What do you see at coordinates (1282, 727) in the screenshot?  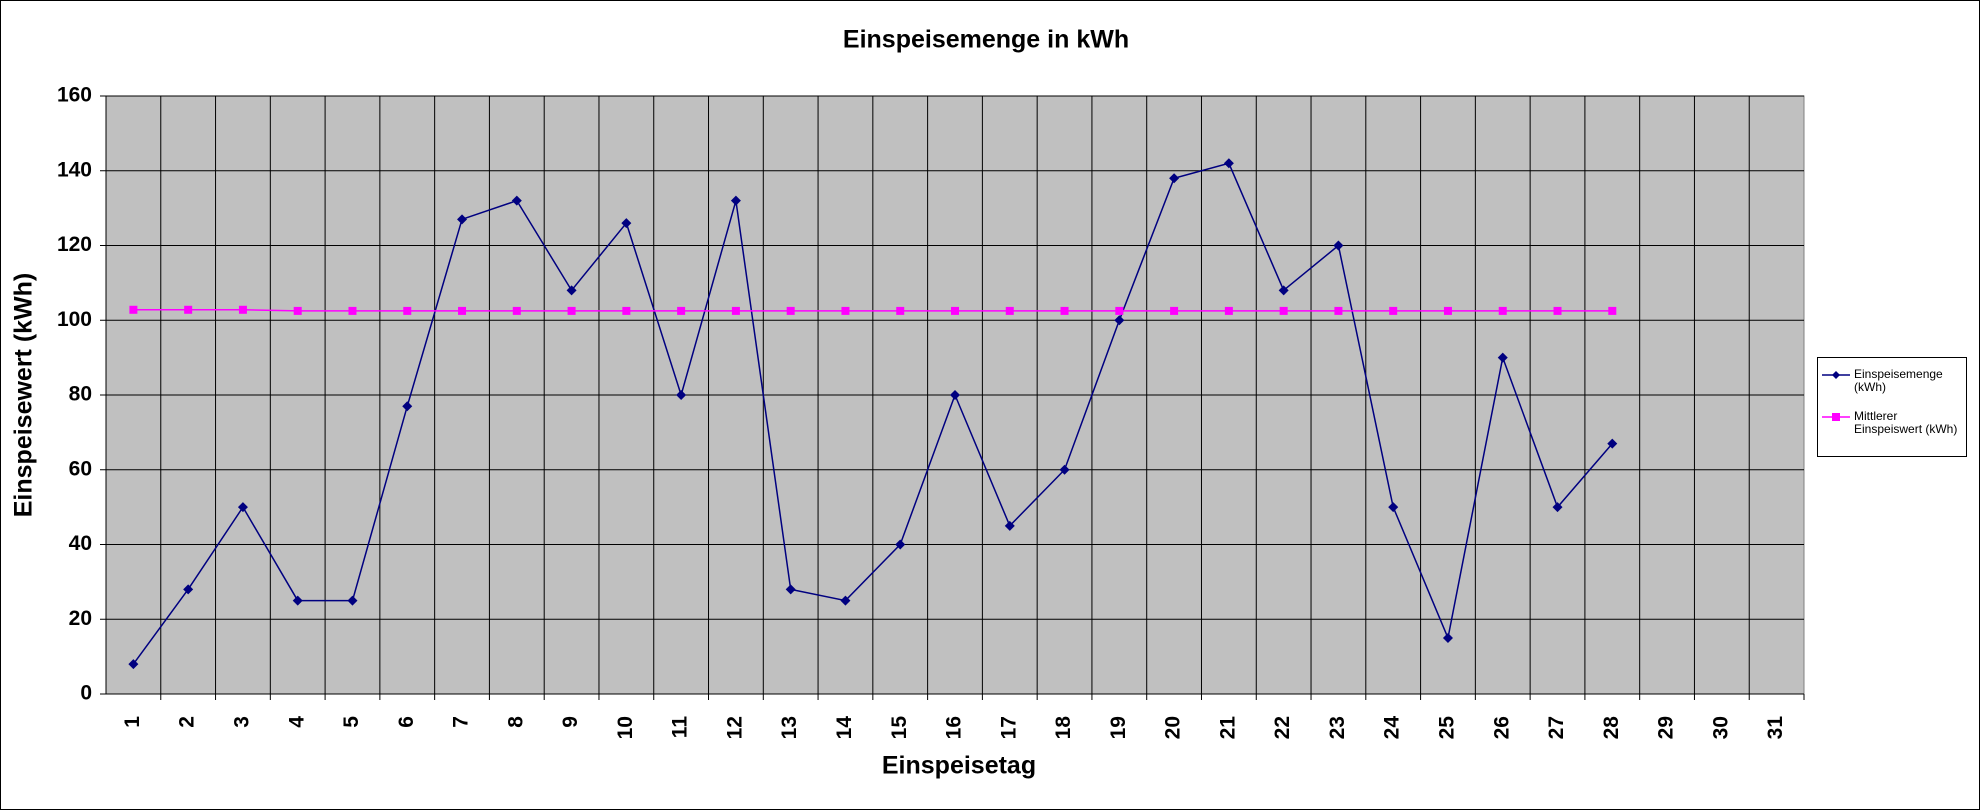 I see `x-tick-label: 22` at bounding box center [1282, 727].